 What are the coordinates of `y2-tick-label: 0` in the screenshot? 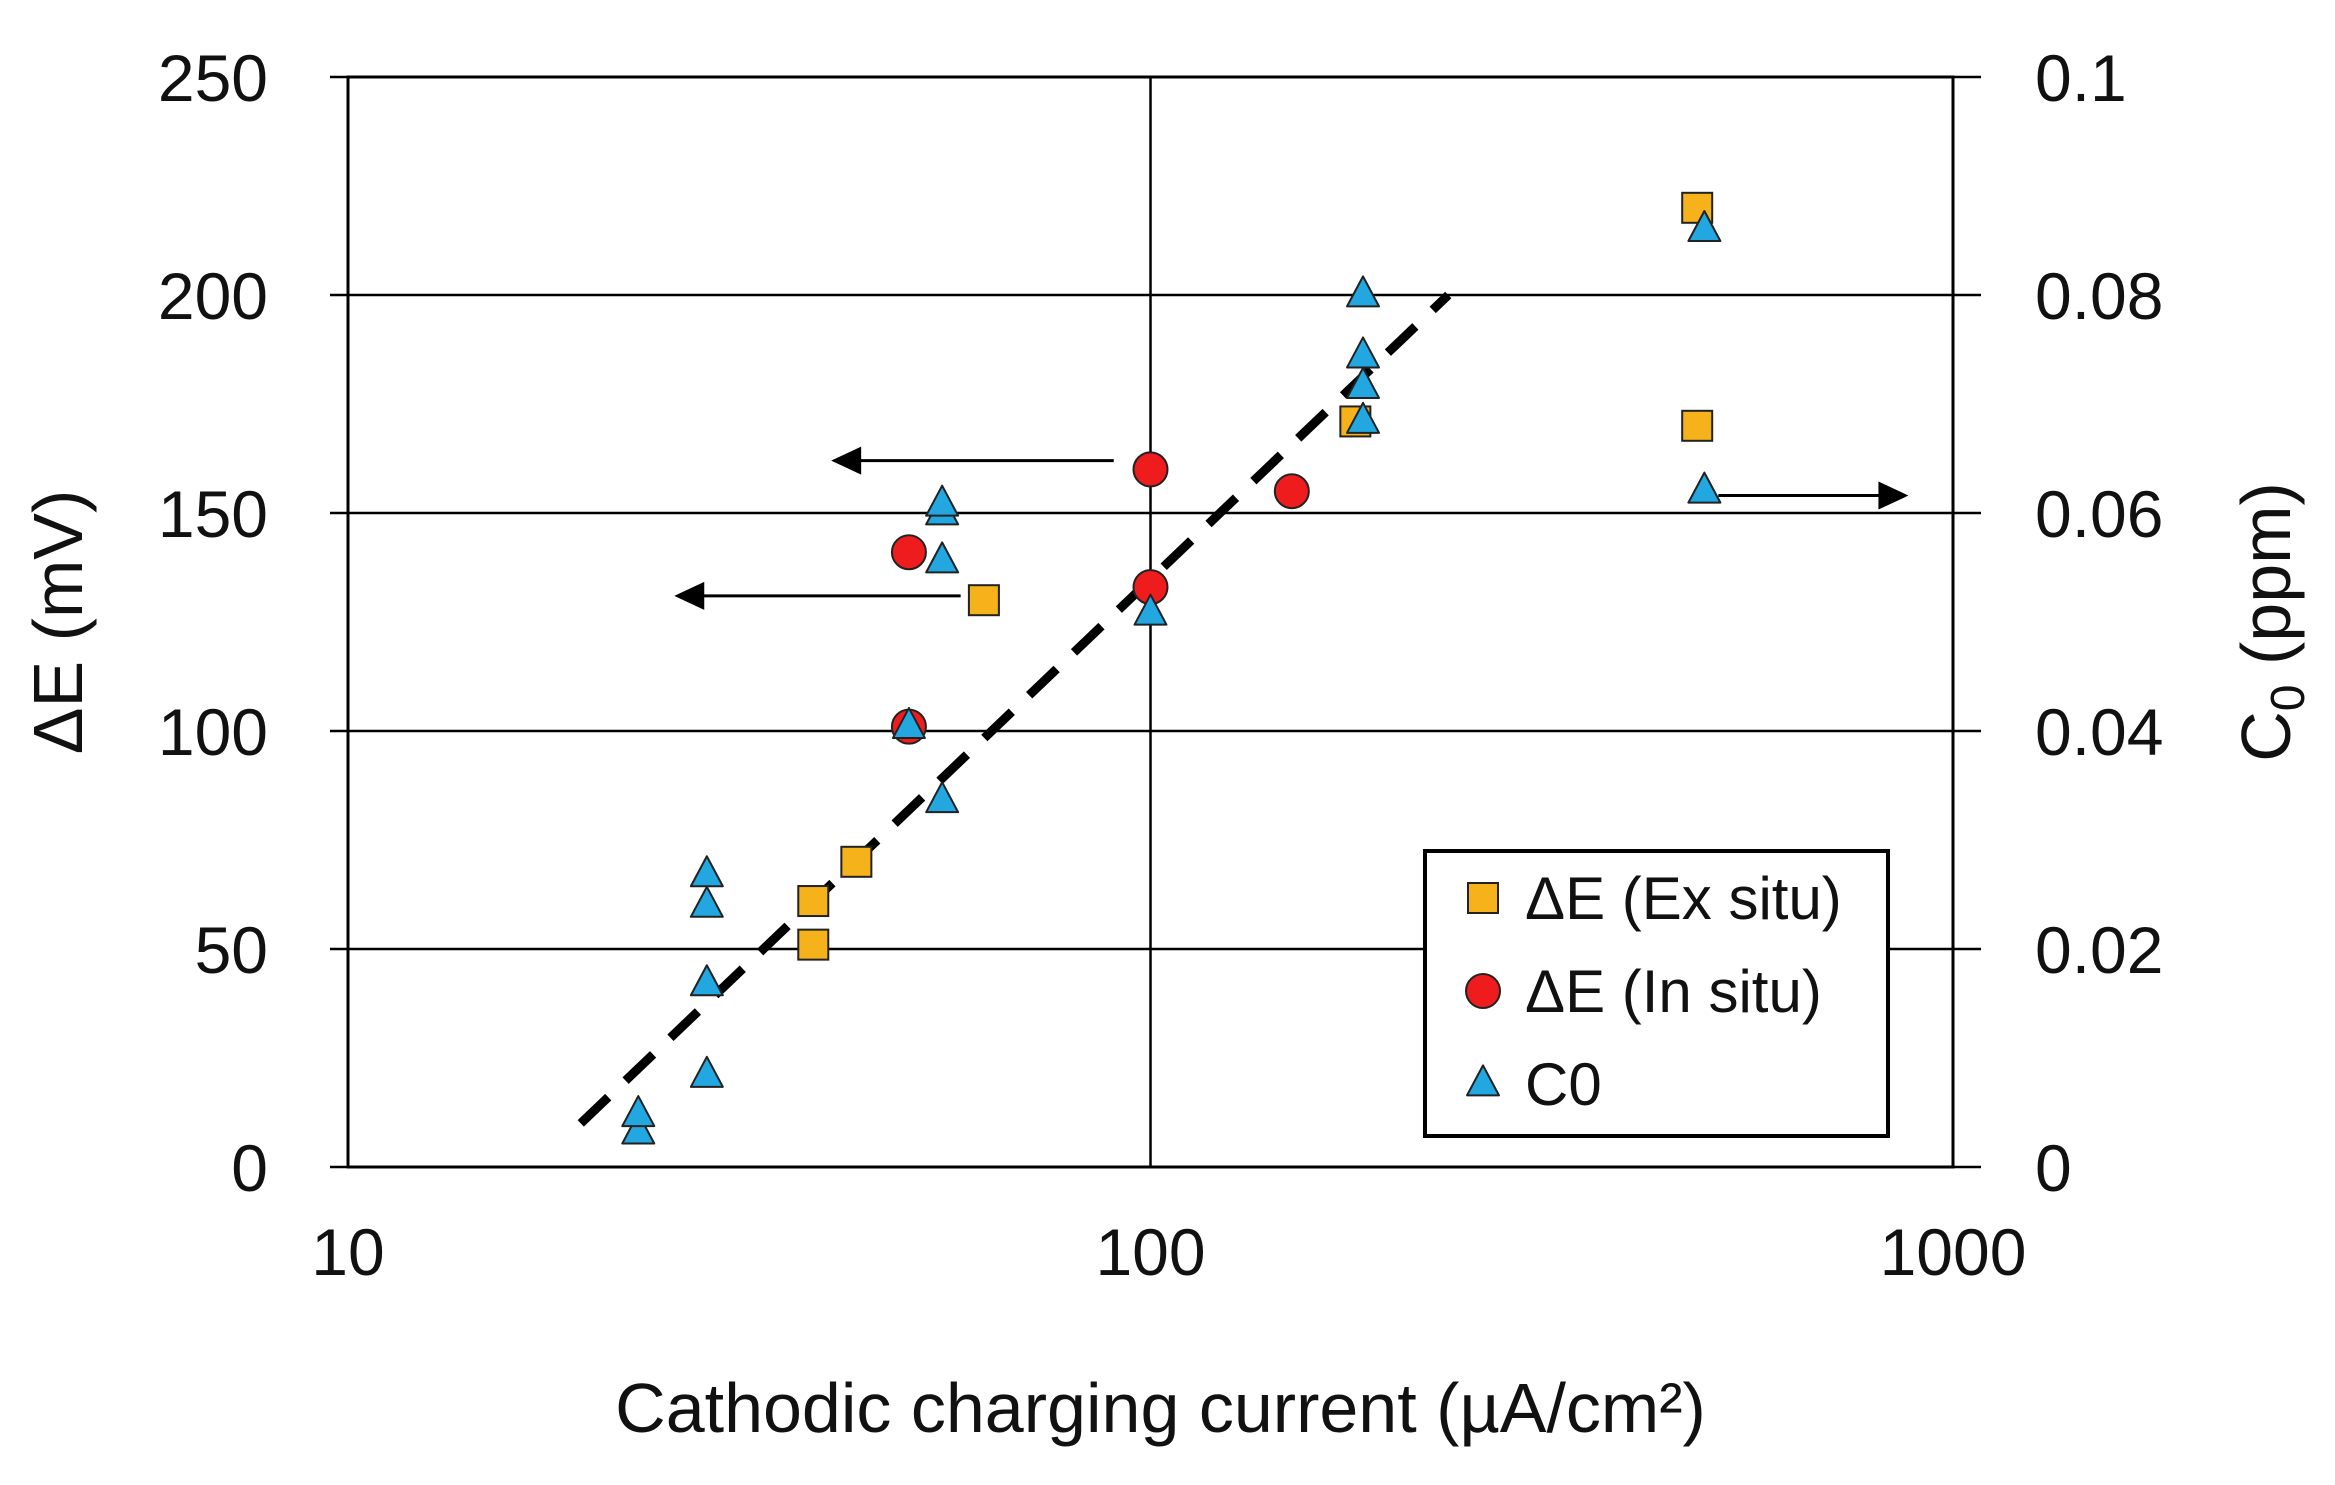 It's located at (2053, 1168).